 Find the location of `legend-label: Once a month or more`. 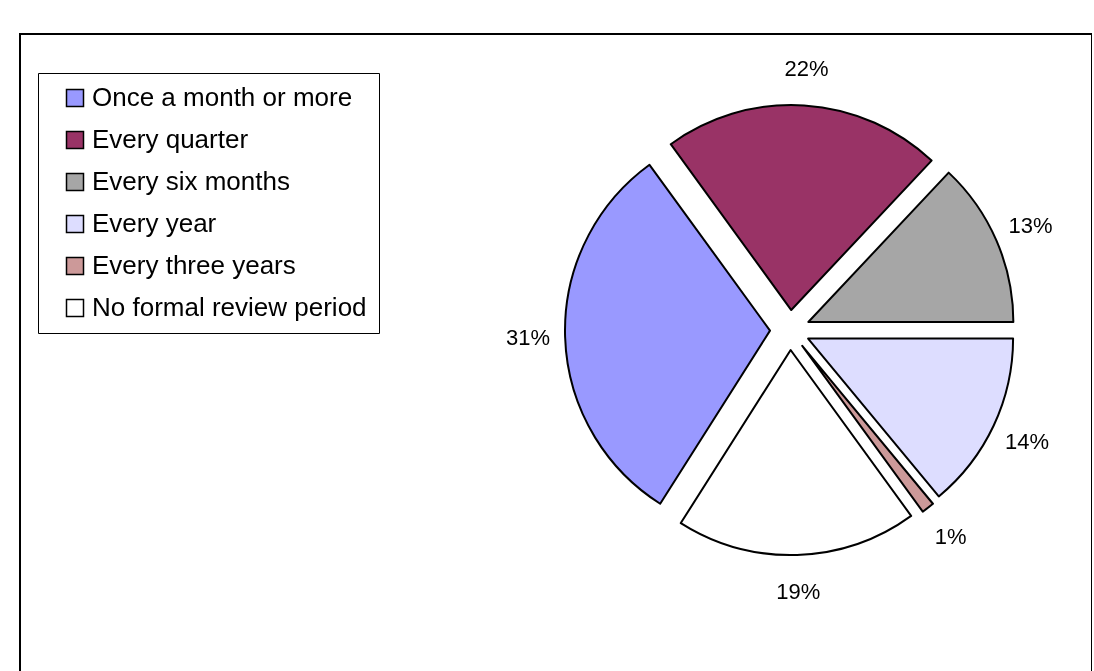

legend-label: Once a month or more is located at coordinates (222, 97).